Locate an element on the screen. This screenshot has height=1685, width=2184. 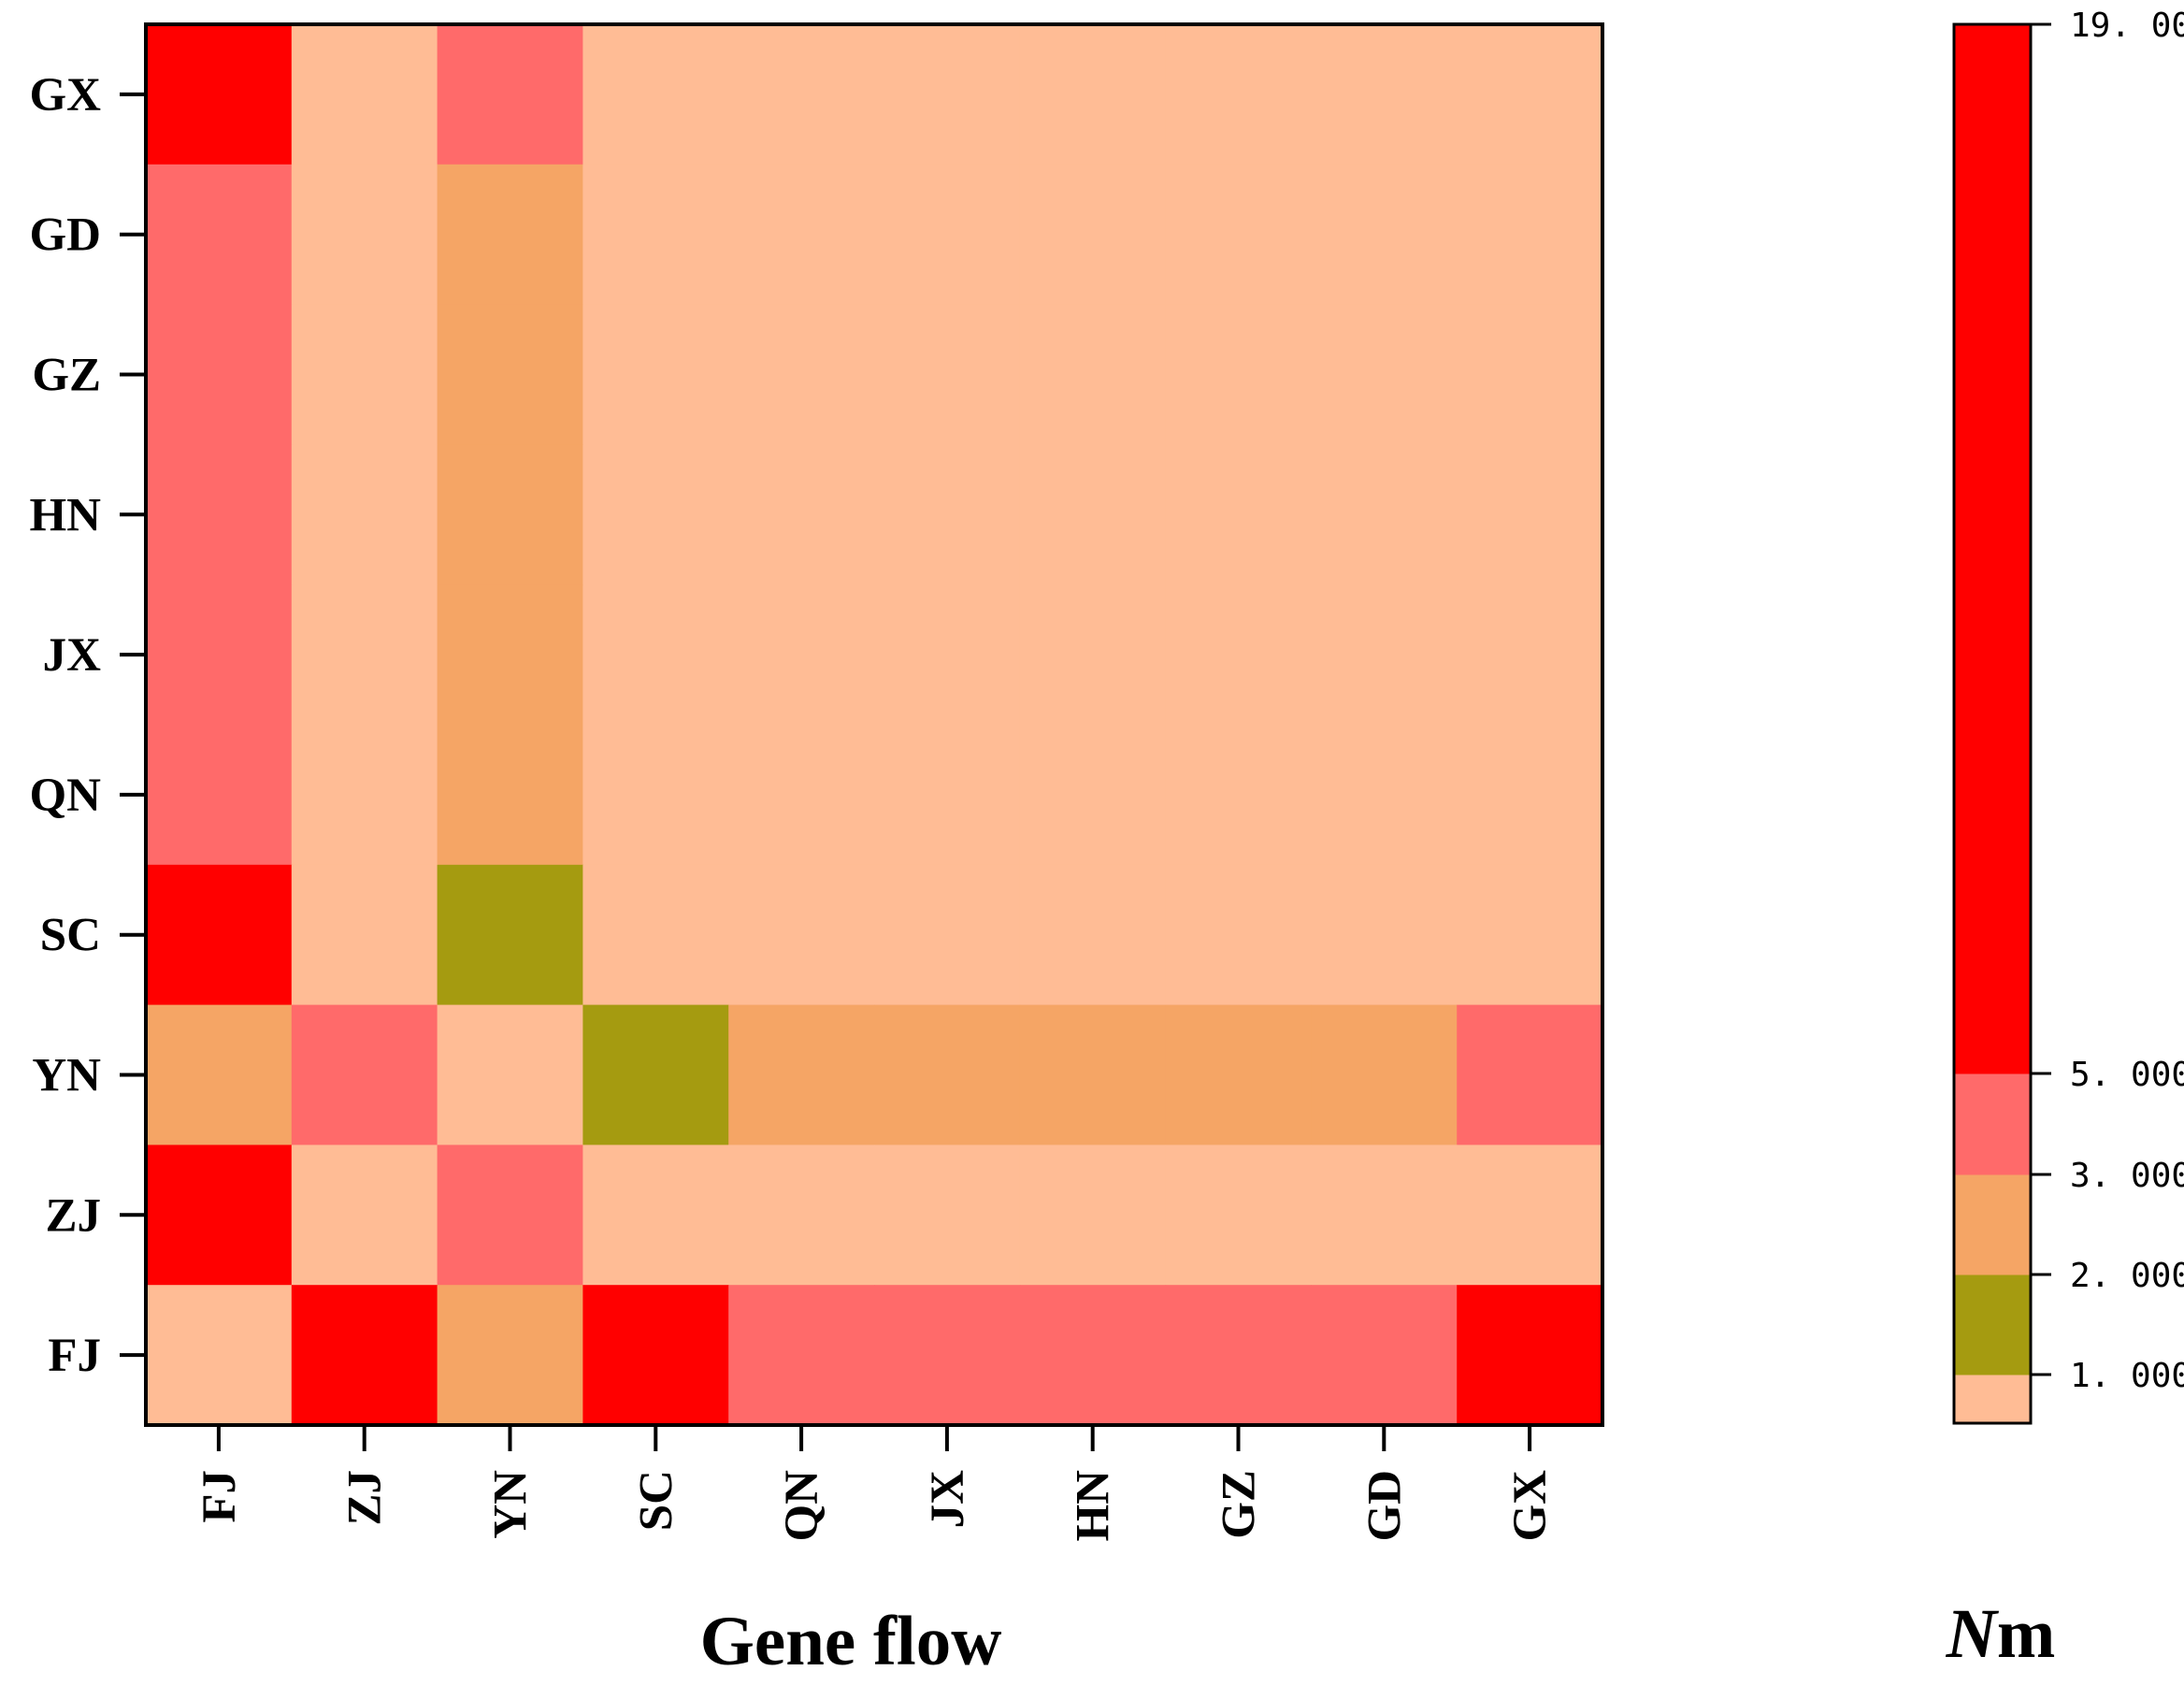
heatmap-cell-gx-yn is located at coordinates (510, 95).